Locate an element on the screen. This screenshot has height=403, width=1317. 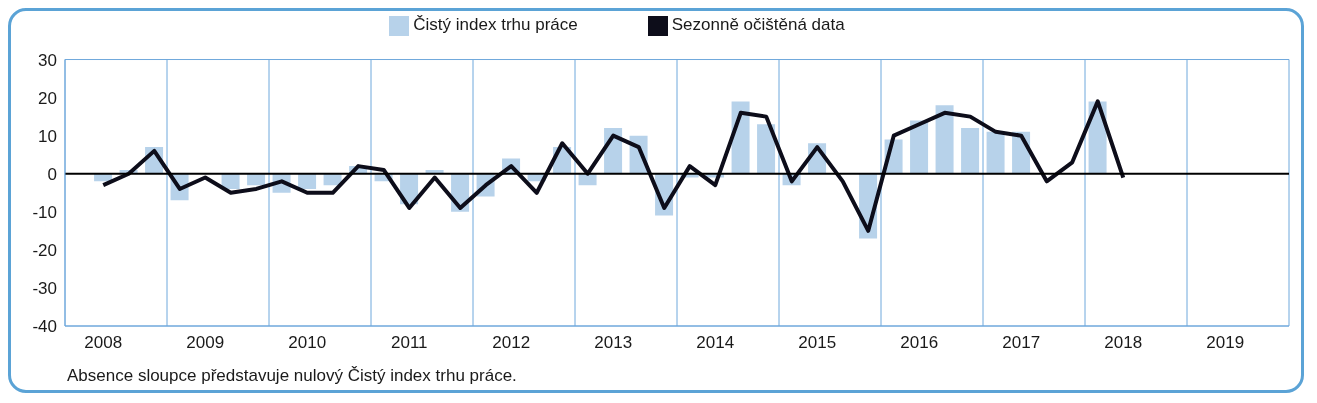
y-tick-label: 20 is located at coordinates (47, 98).